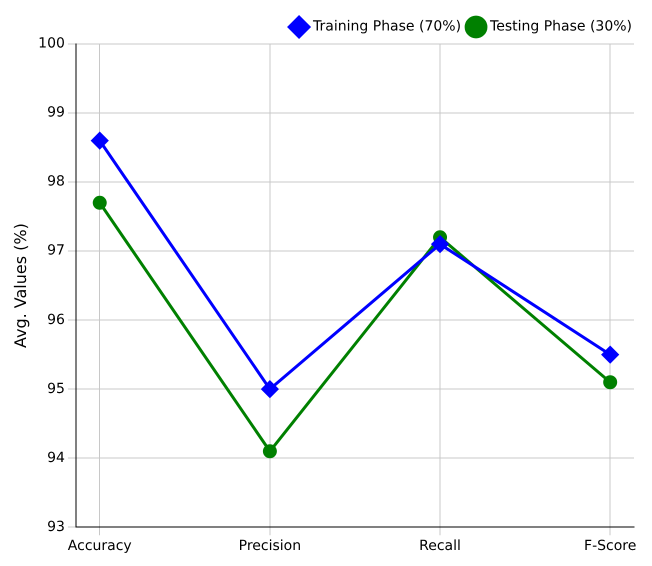  What do you see at coordinates (56, 458) in the screenshot?
I see `y-tick-label: 94` at bounding box center [56, 458].